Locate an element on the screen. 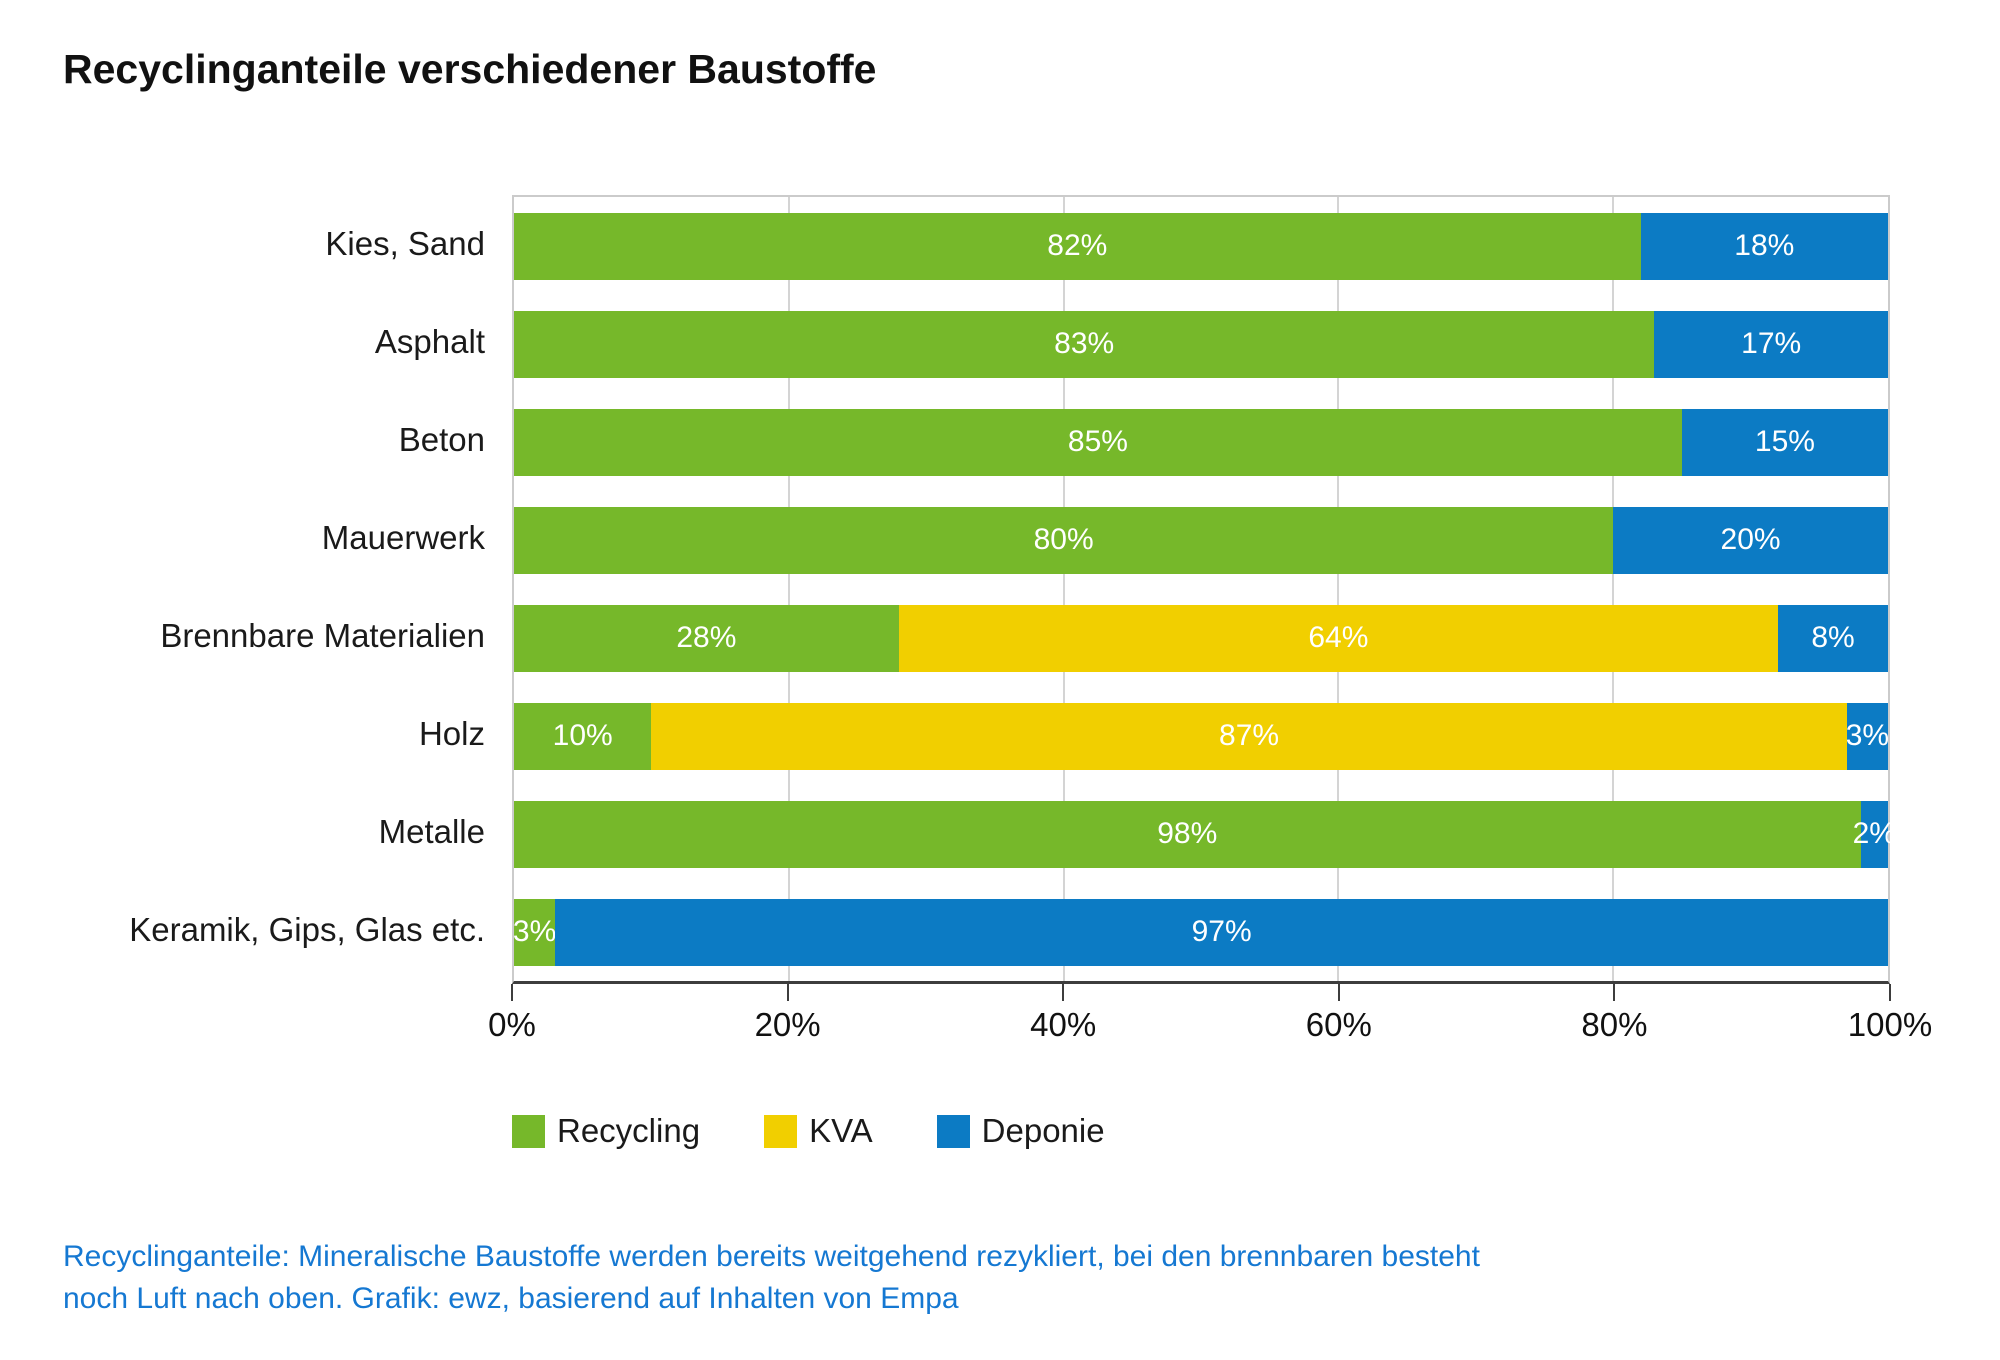 The image size is (2000, 1360). segment-value-label: 87% is located at coordinates (1249, 735).